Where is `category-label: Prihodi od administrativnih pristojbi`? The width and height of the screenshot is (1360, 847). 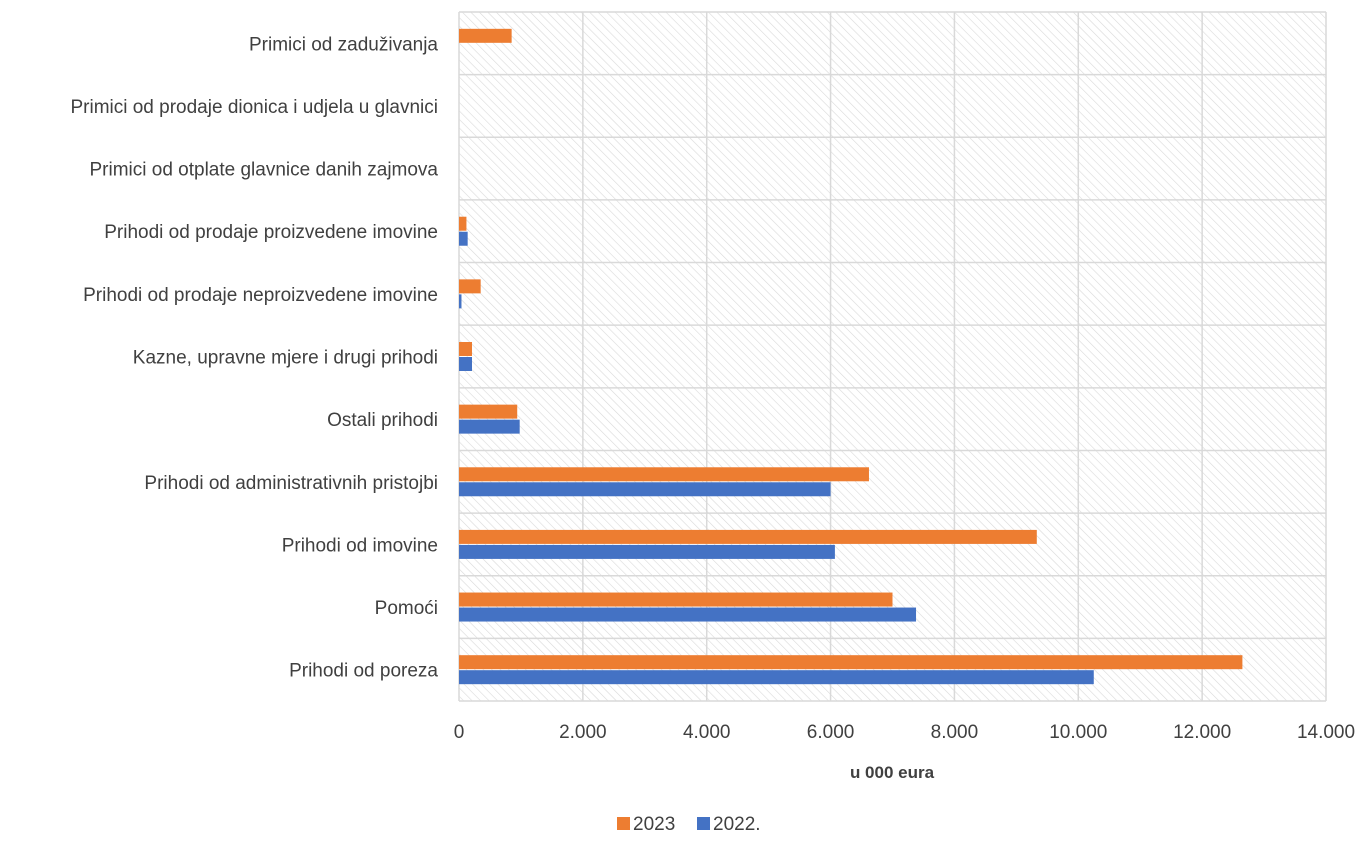
category-label: Prihodi od administrativnih pristojbi is located at coordinates (291, 483).